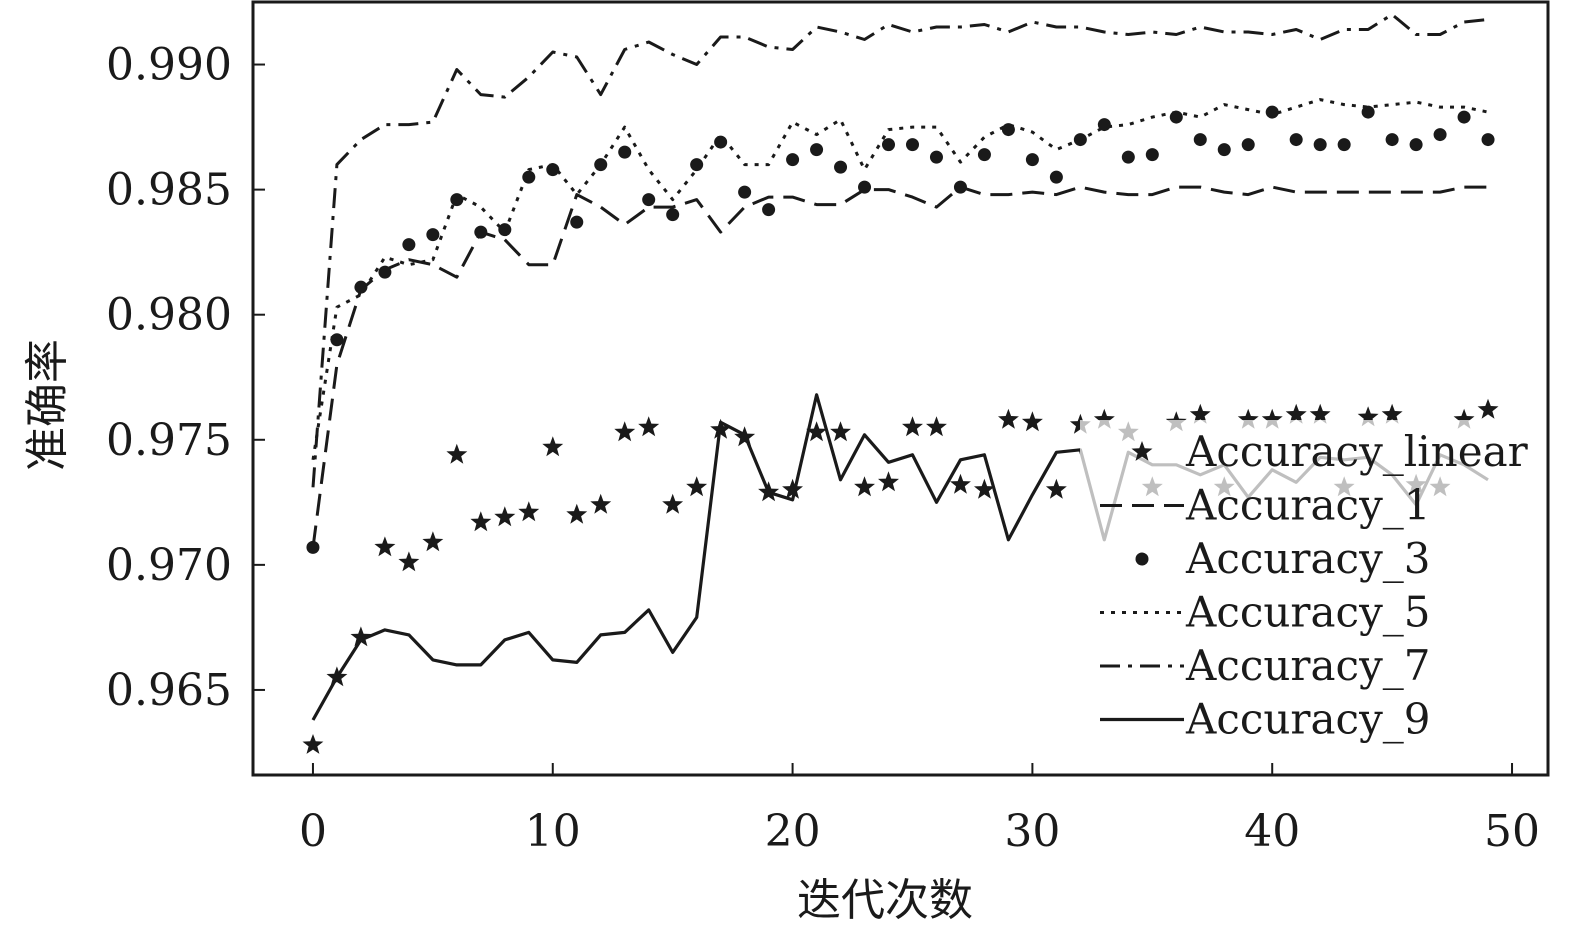  Describe the element at coordinates (169, 65) in the screenshot. I see `y-tick-label: 0.990` at that location.